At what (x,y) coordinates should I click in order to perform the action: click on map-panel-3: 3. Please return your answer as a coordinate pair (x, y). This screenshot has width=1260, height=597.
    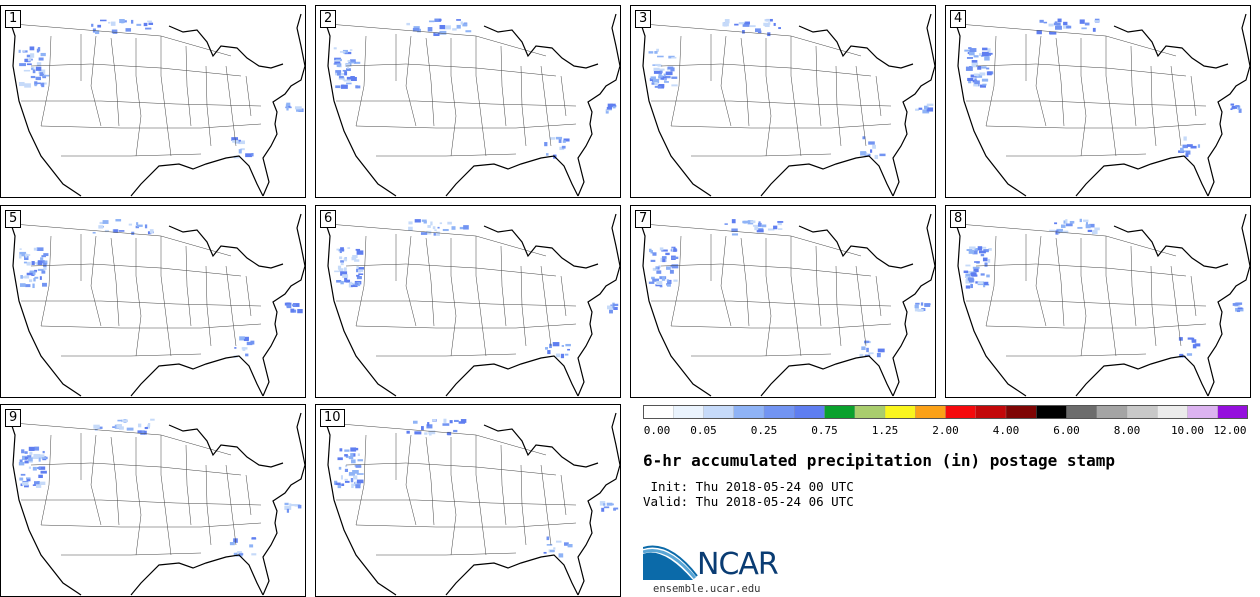
    Looking at the image, I should click on (783, 101).